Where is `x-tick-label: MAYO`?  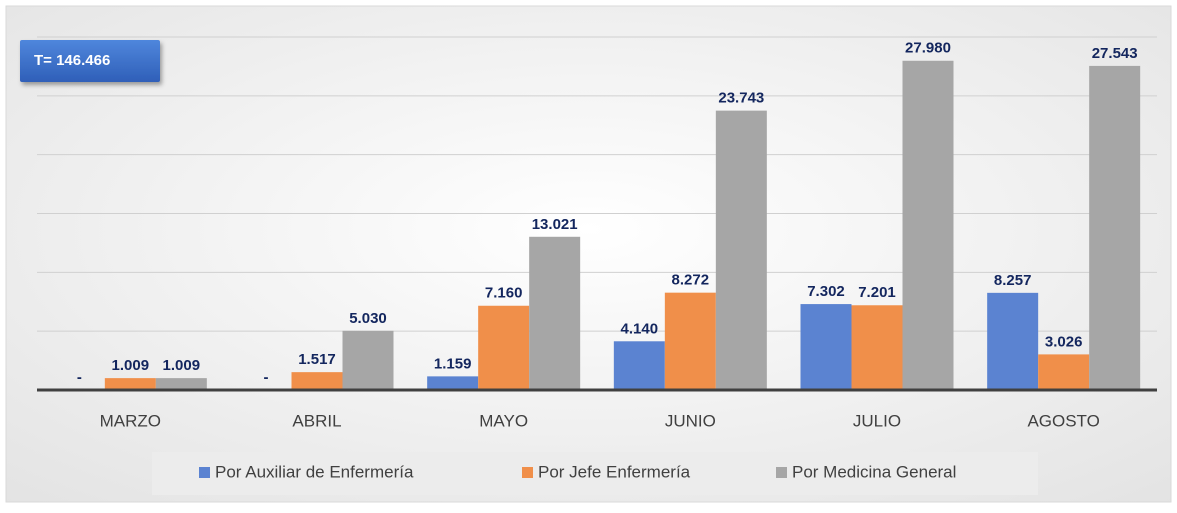
x-tick-label: MAYO is located at coordinates (503, 420).